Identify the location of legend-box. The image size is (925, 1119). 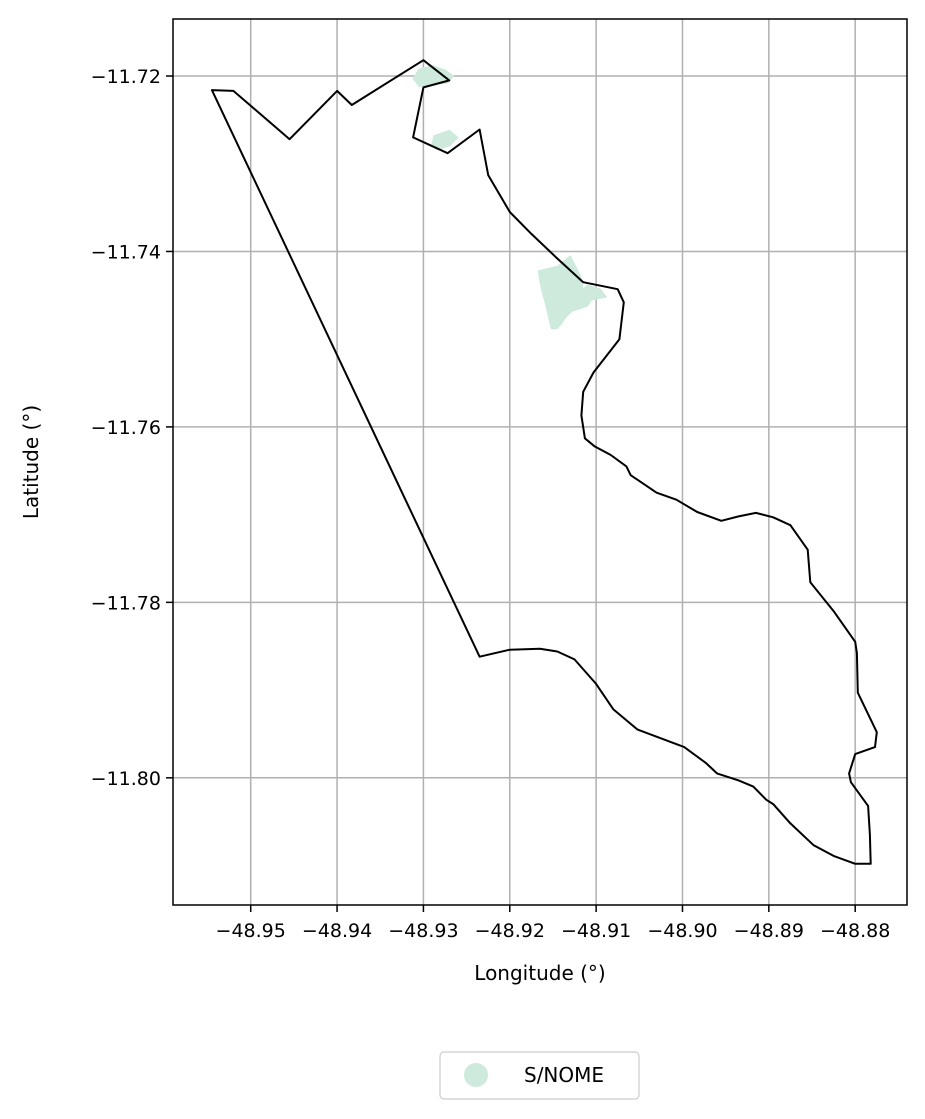
(539, 1075).